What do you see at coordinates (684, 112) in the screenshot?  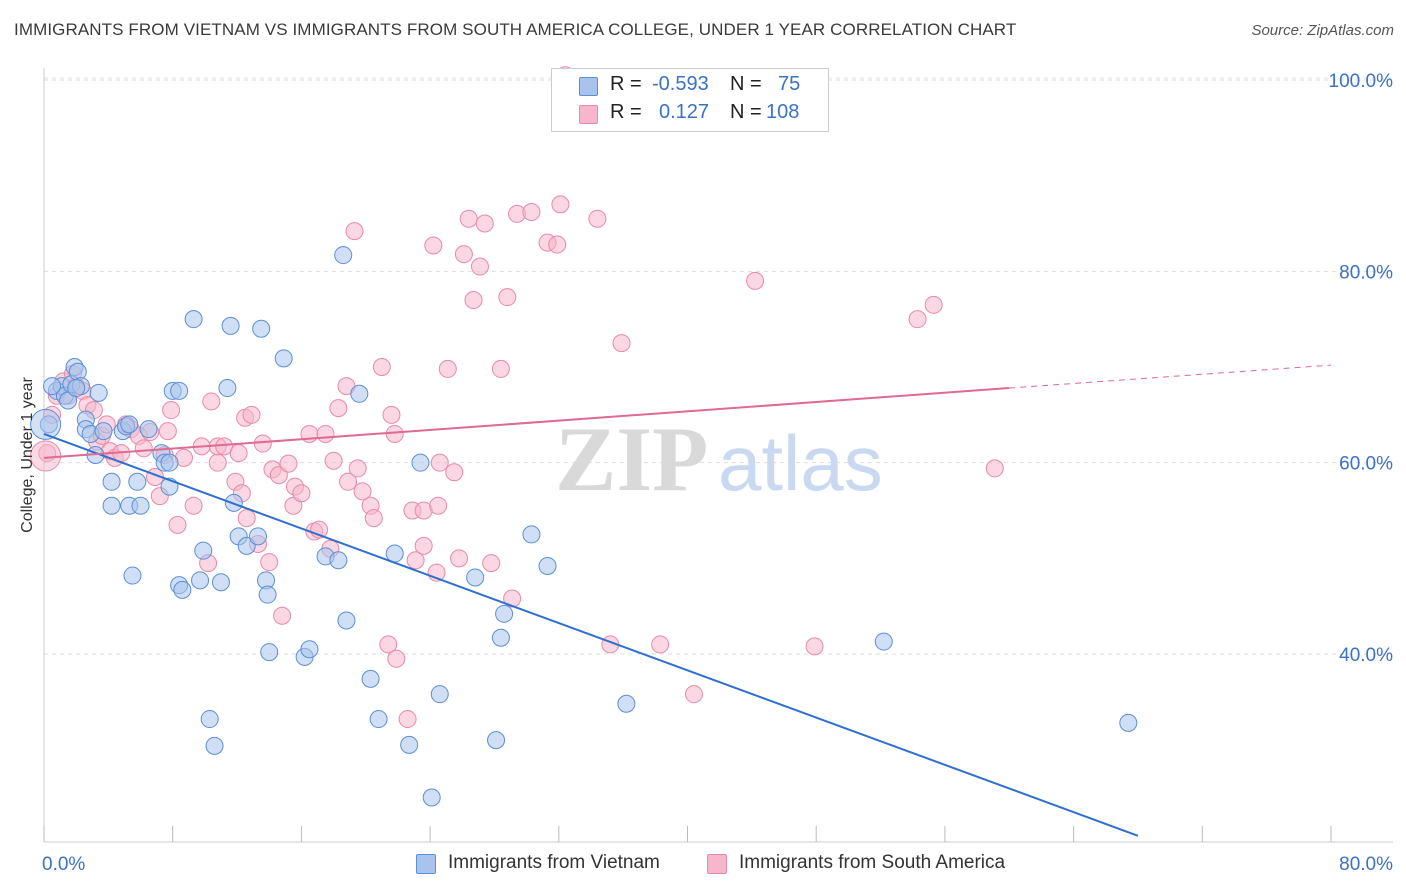 I see `legend-r-value-south-america: 0.127` at bounding box center [684, 112].